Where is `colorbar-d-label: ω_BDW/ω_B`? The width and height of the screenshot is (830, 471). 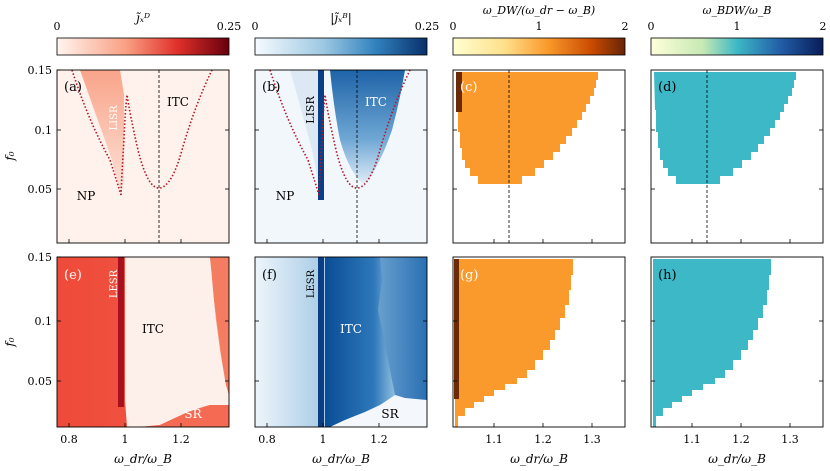 colorbar-d-label: ω_BDW/ω_B is located at coordinates (737, 10).